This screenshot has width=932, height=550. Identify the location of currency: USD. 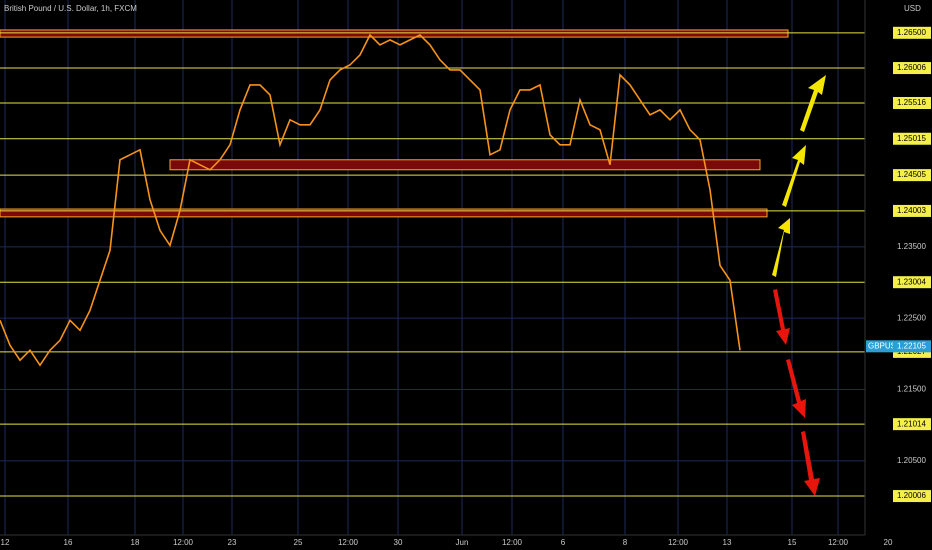
(912, 8).